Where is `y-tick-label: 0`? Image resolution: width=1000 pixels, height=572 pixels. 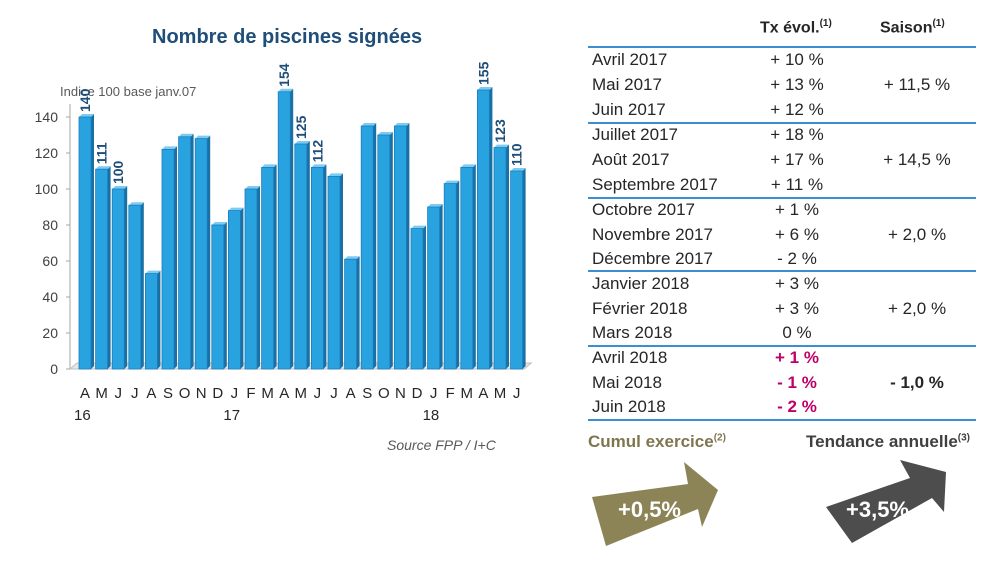 y-tick-label: 0 is located at coordinates (54, 369).